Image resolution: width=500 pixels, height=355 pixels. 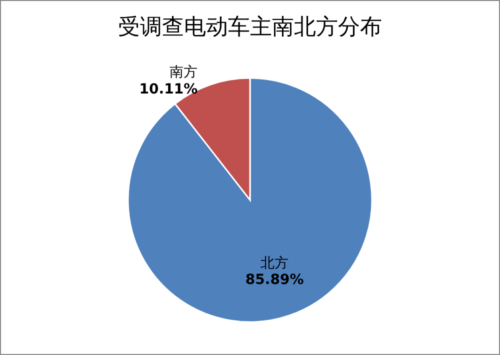 What do you see at coordinates (250, 27) in the screenshot?
I see `chart-title: 受调查电动车主南北方分布` at bounding box center [250, 27].